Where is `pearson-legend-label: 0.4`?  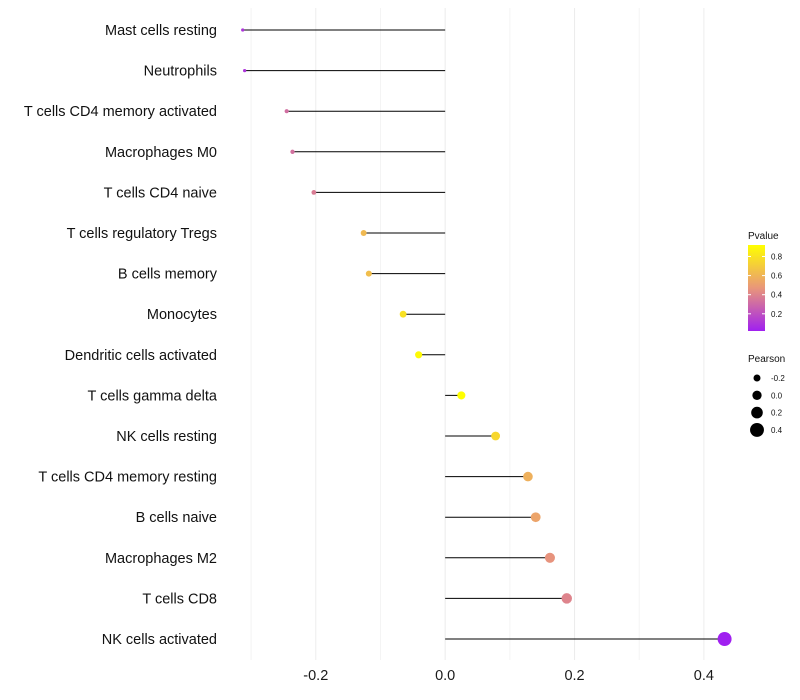 pearson-legend-label: 0.4 is located at coordinates (777, 430).